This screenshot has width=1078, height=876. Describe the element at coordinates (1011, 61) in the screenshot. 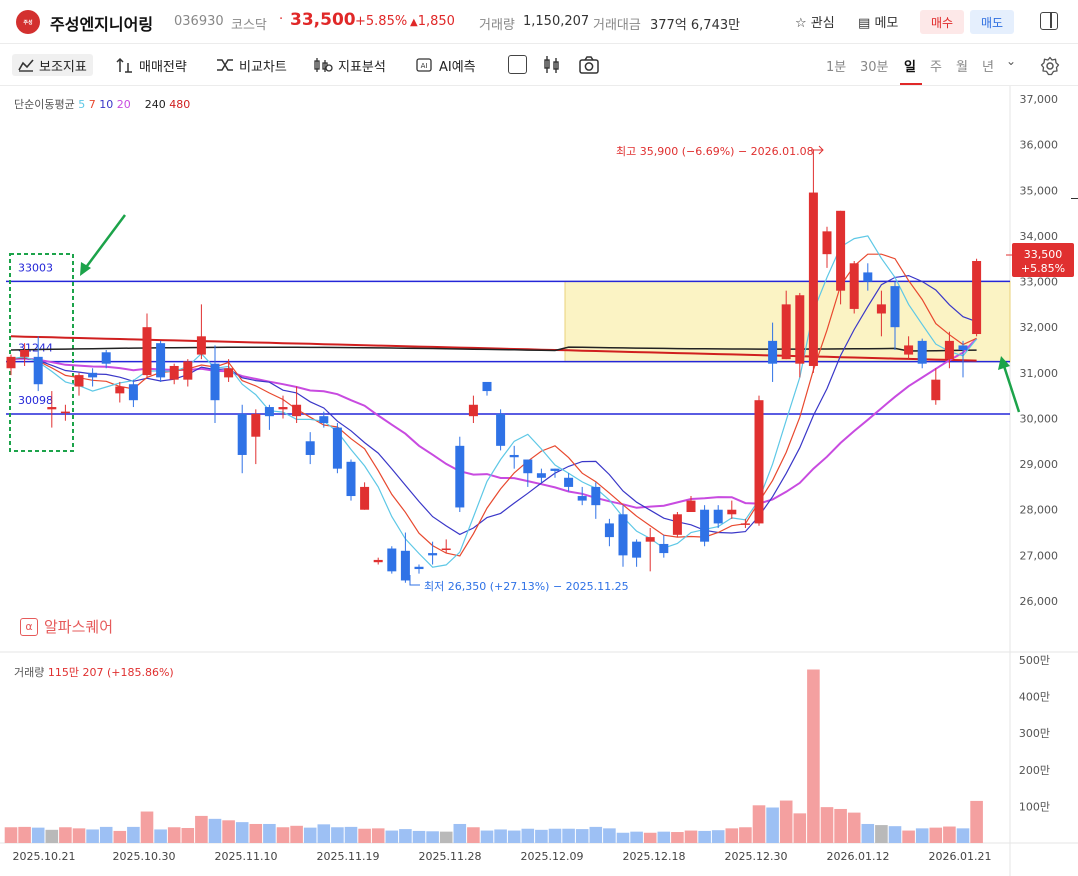

I see `chevron-down-icon: ⌄` at that location.